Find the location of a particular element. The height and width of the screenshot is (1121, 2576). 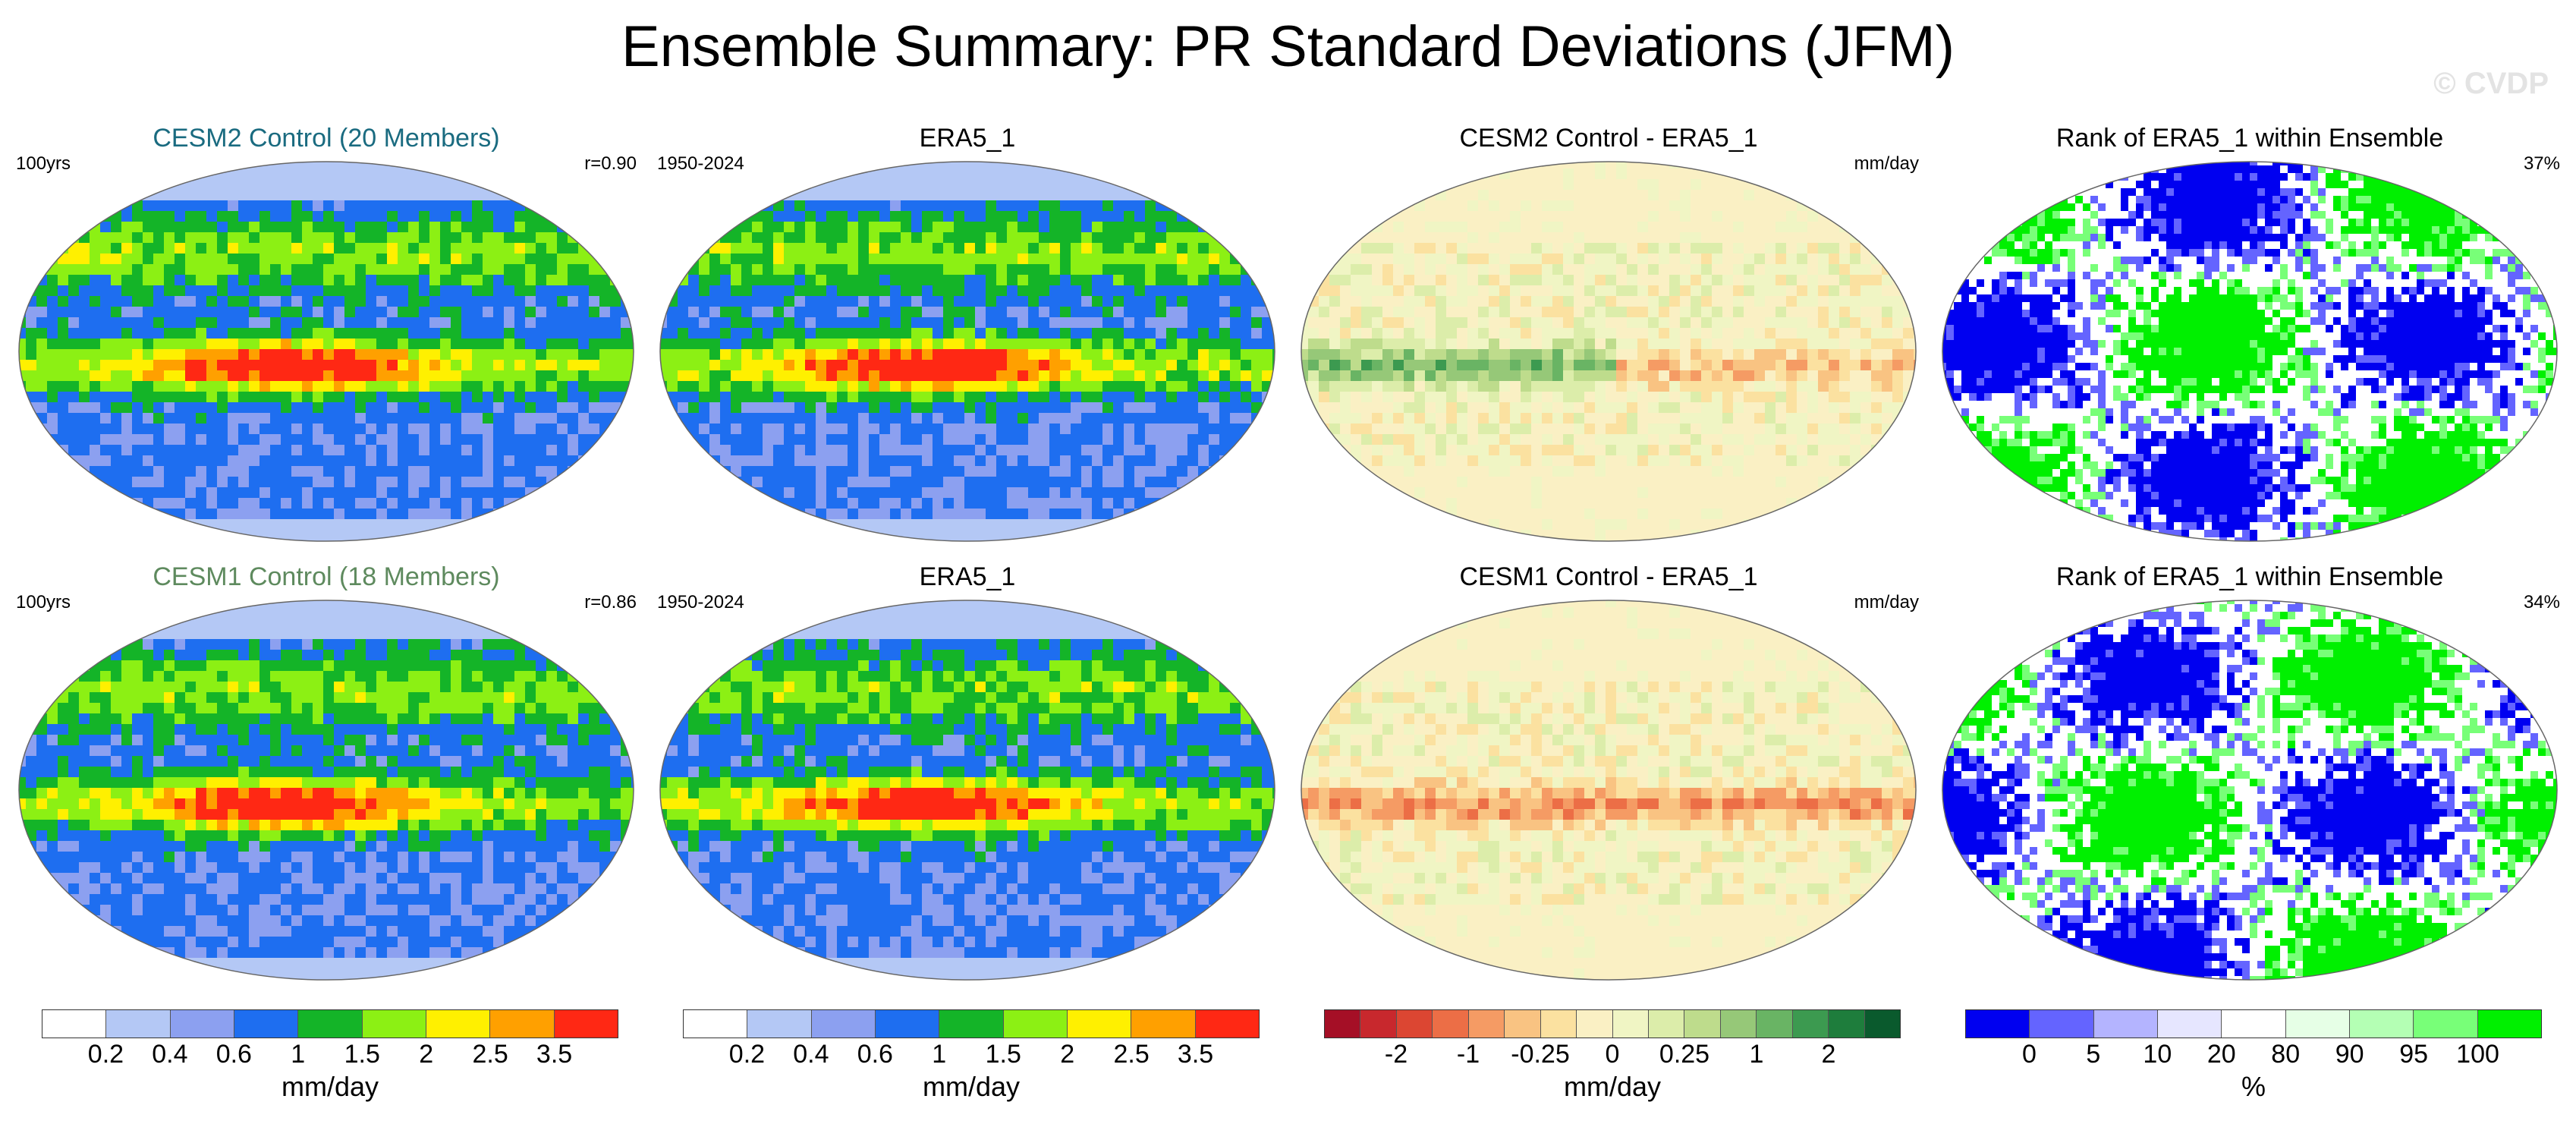

panel-era5-bottom: ERA5_1 1950-2024 is located at coordinates (967, 772).